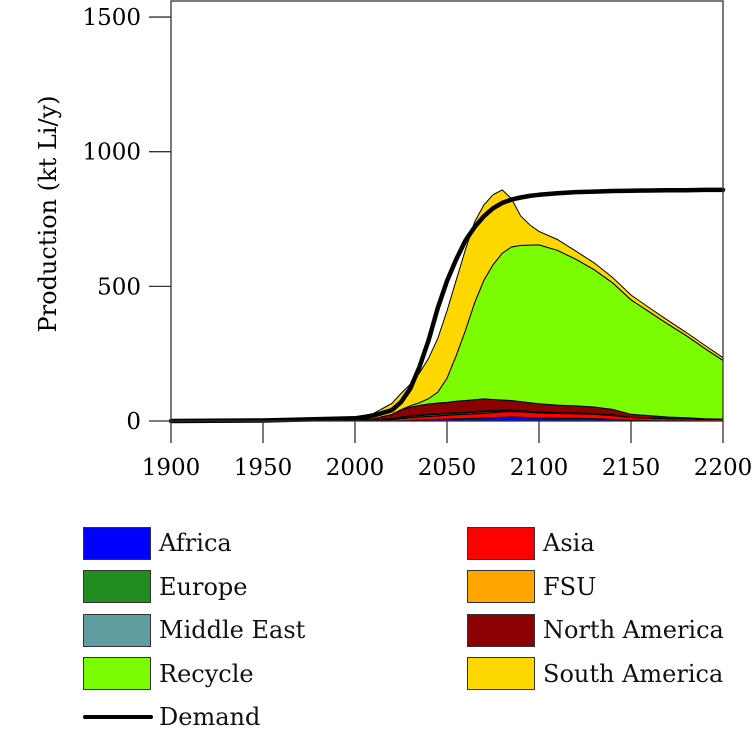 The height and width of the screenshot is (742, 754). What do you see at coordinates (355, 468) in the screenshot?
I see `x-tick-label: 2000` at bounding box center [355, 468].